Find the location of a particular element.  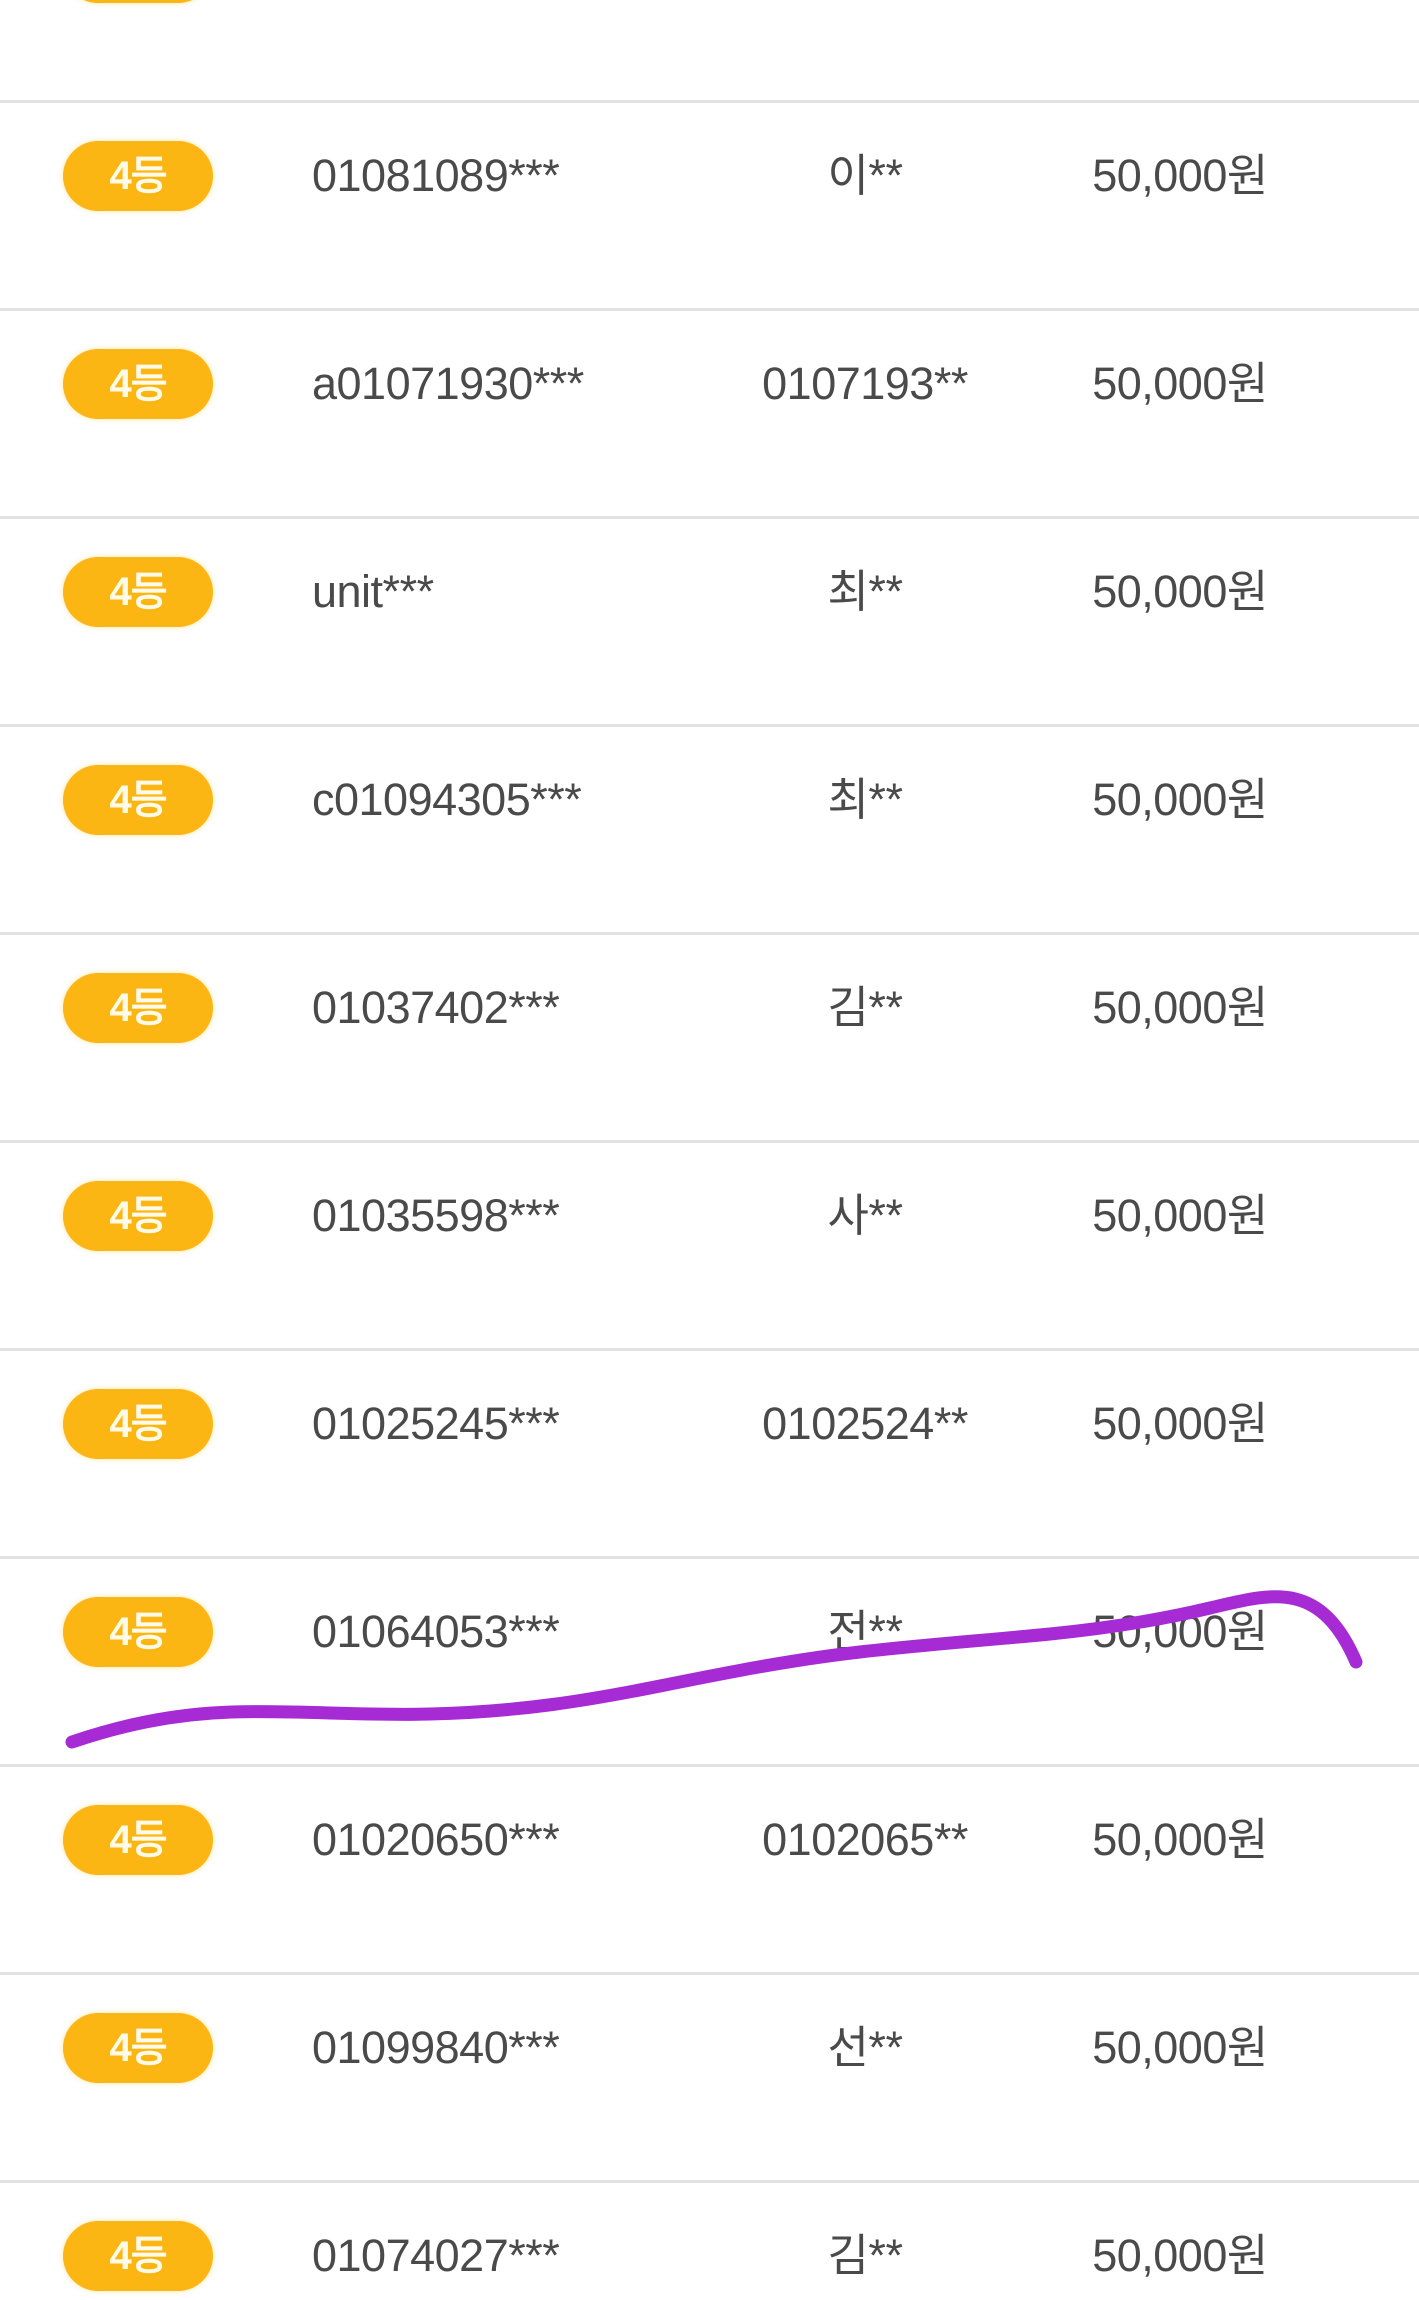

table-row: 4등 01064053*** 전** 50,000원 is located at coordinates (709, 1663).